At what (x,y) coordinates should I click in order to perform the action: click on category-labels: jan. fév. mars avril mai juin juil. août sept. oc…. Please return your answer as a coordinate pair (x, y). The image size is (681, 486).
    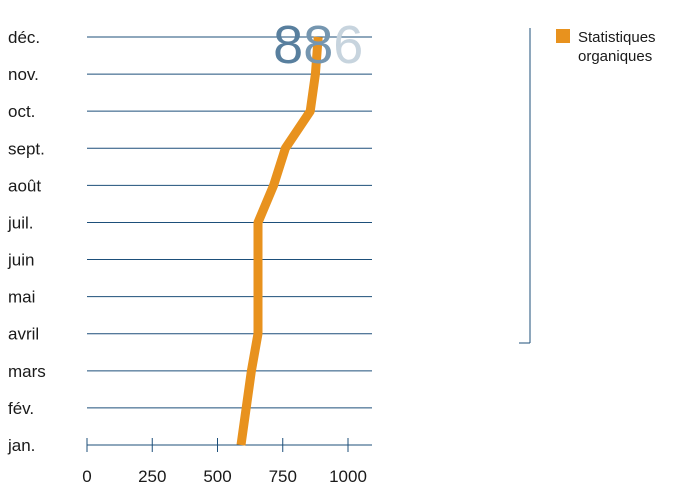
    Looking at the image, I should click on (26, 241).